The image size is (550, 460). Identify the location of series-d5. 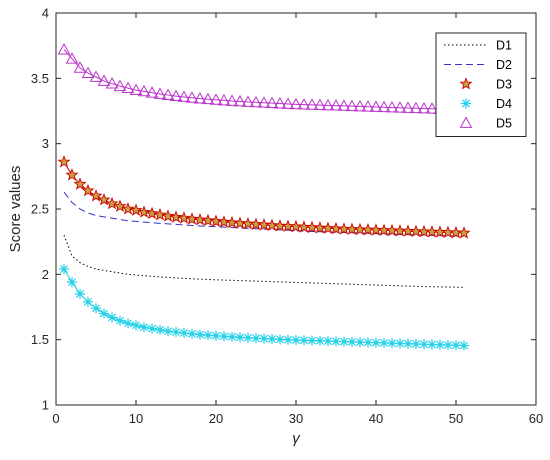
(264, 79).